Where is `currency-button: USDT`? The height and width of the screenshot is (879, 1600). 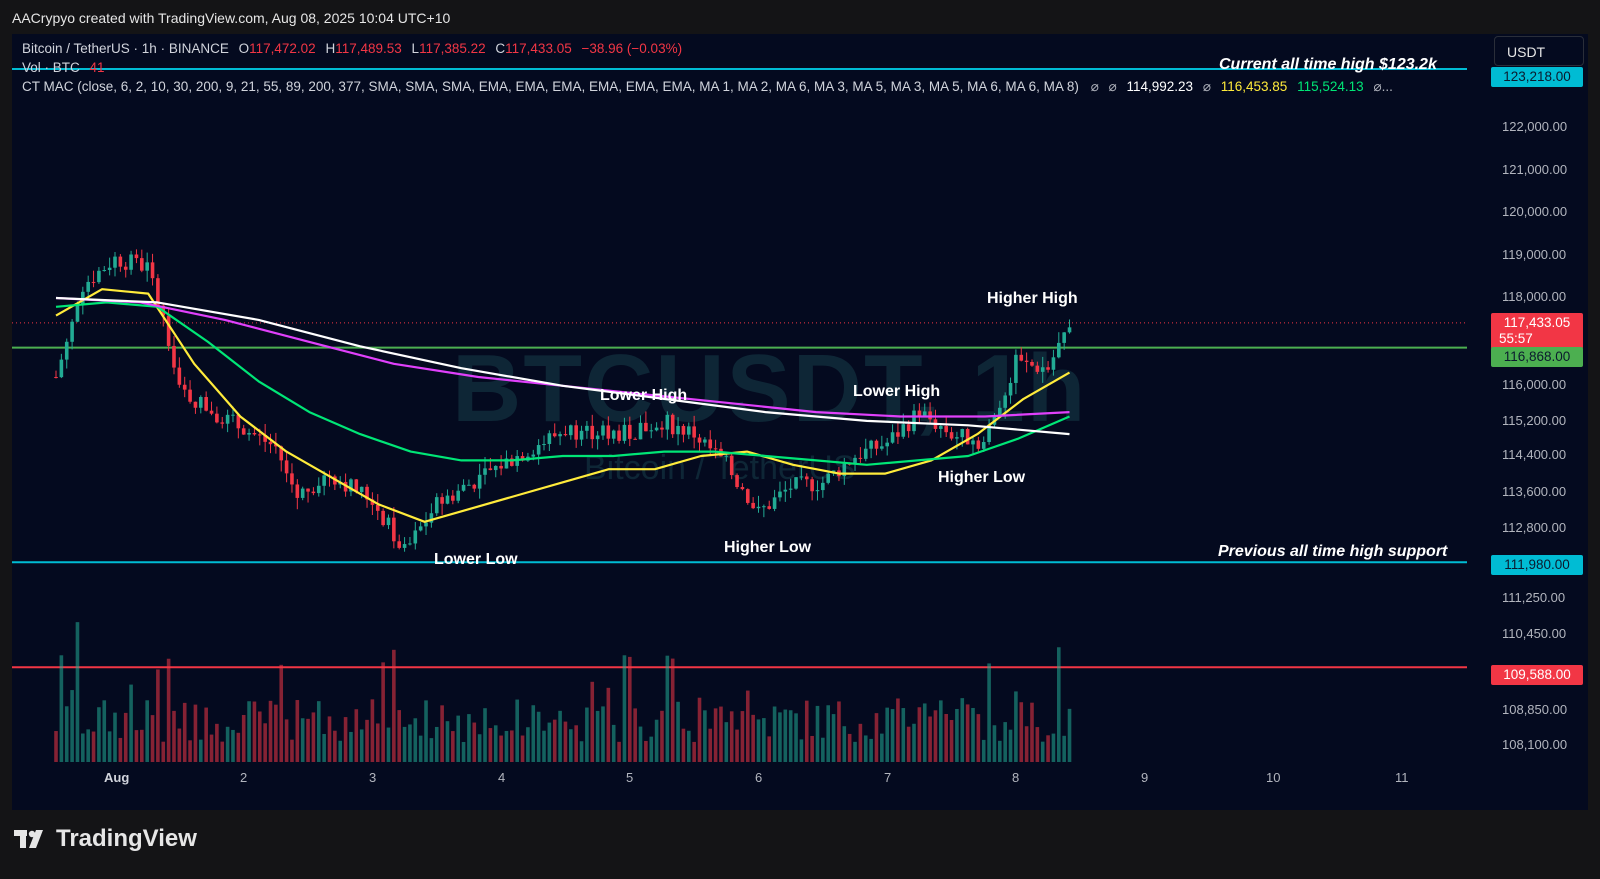 currency-button: USDT is located at coordinates (1539, 51).